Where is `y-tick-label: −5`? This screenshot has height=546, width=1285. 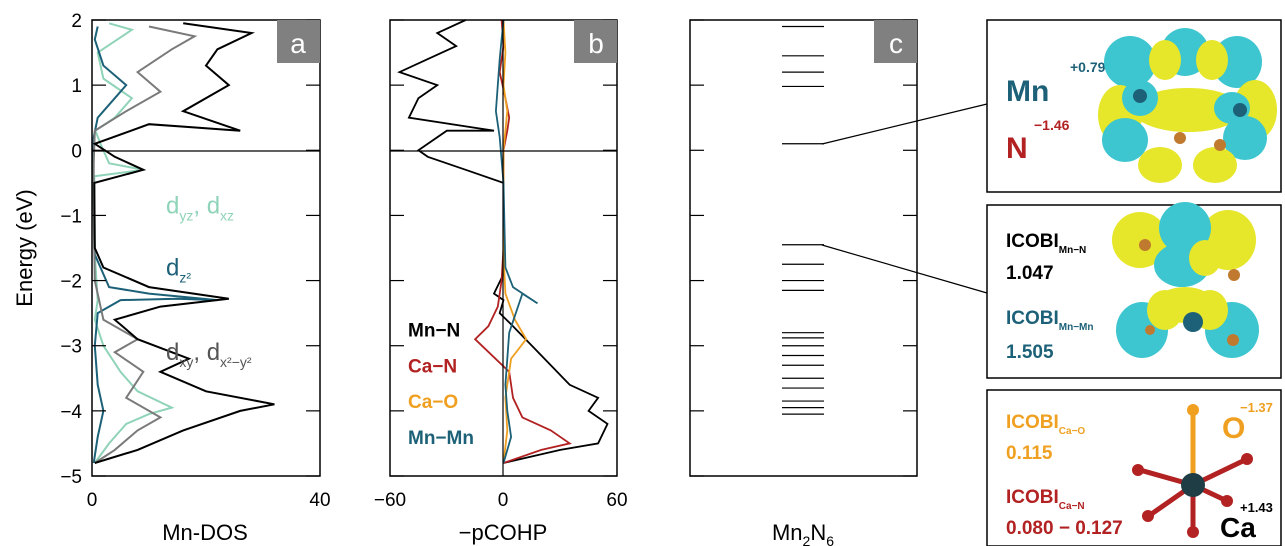
y-tick-label: −5 is located at coordinates (71, 477).